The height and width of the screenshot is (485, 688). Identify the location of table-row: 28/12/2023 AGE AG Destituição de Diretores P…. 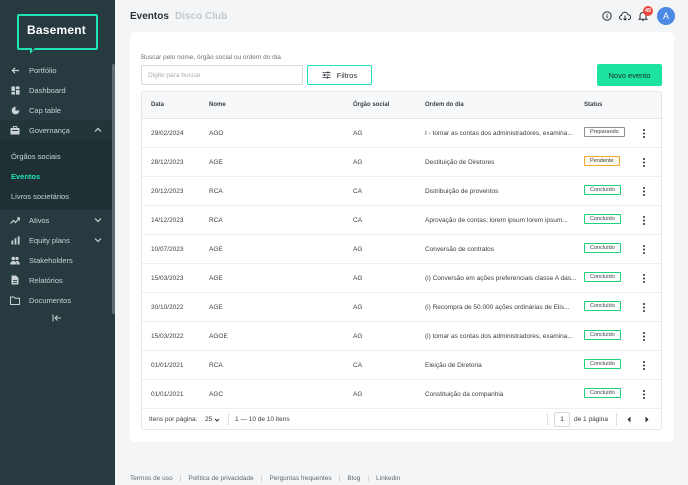
(401, 162).